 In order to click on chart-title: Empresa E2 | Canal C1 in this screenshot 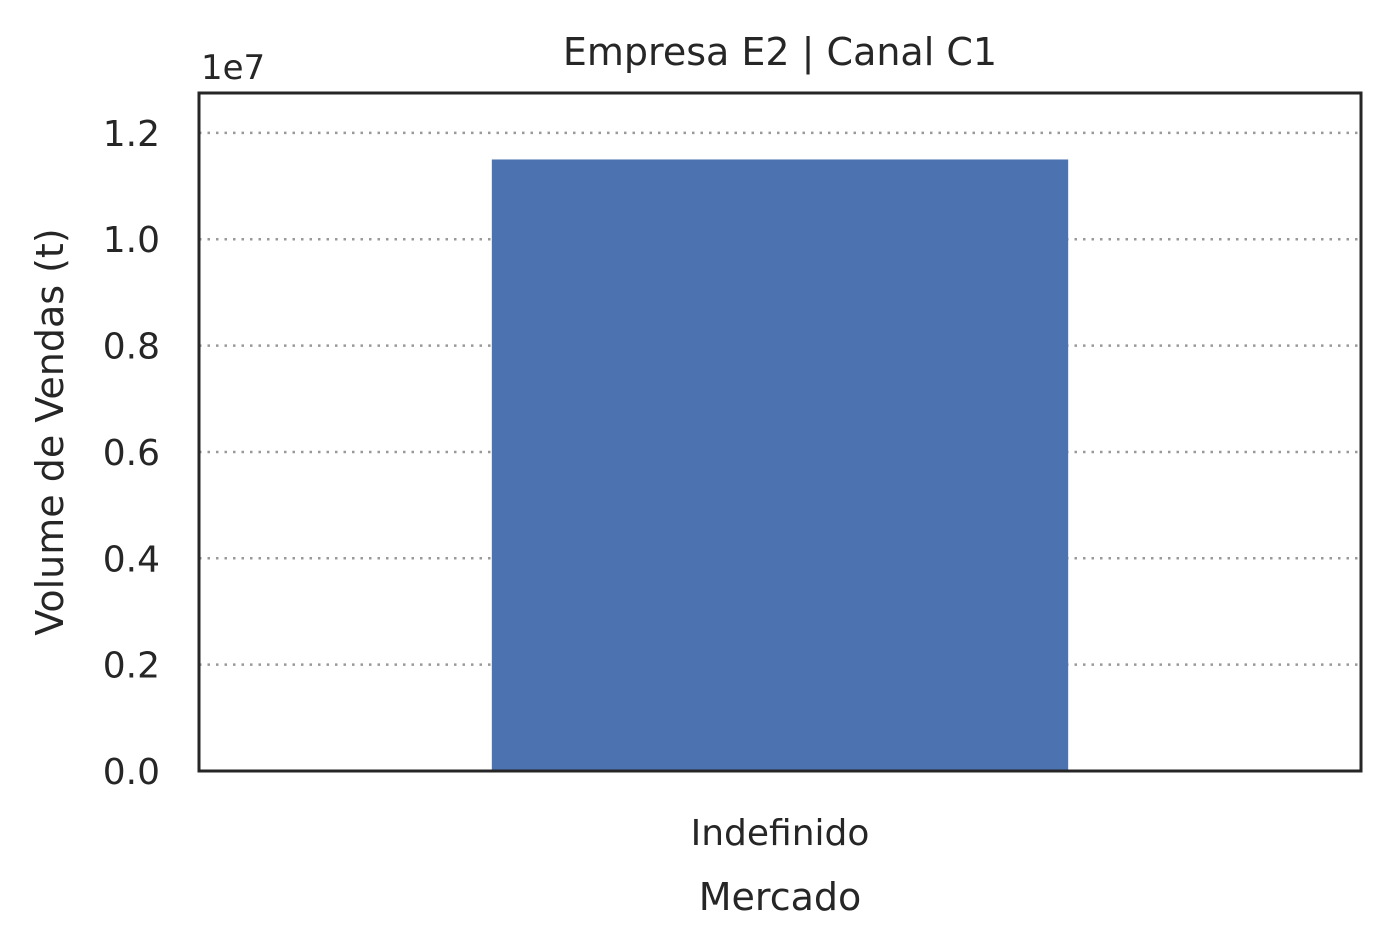, I will do `click(780, 52)`.